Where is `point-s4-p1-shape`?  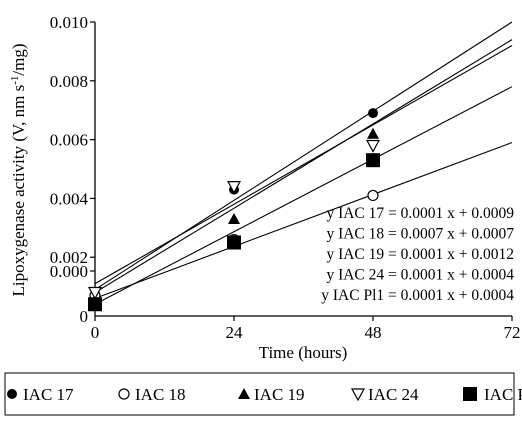 point-s4-p1-shape is located at coordinates (234, 242).